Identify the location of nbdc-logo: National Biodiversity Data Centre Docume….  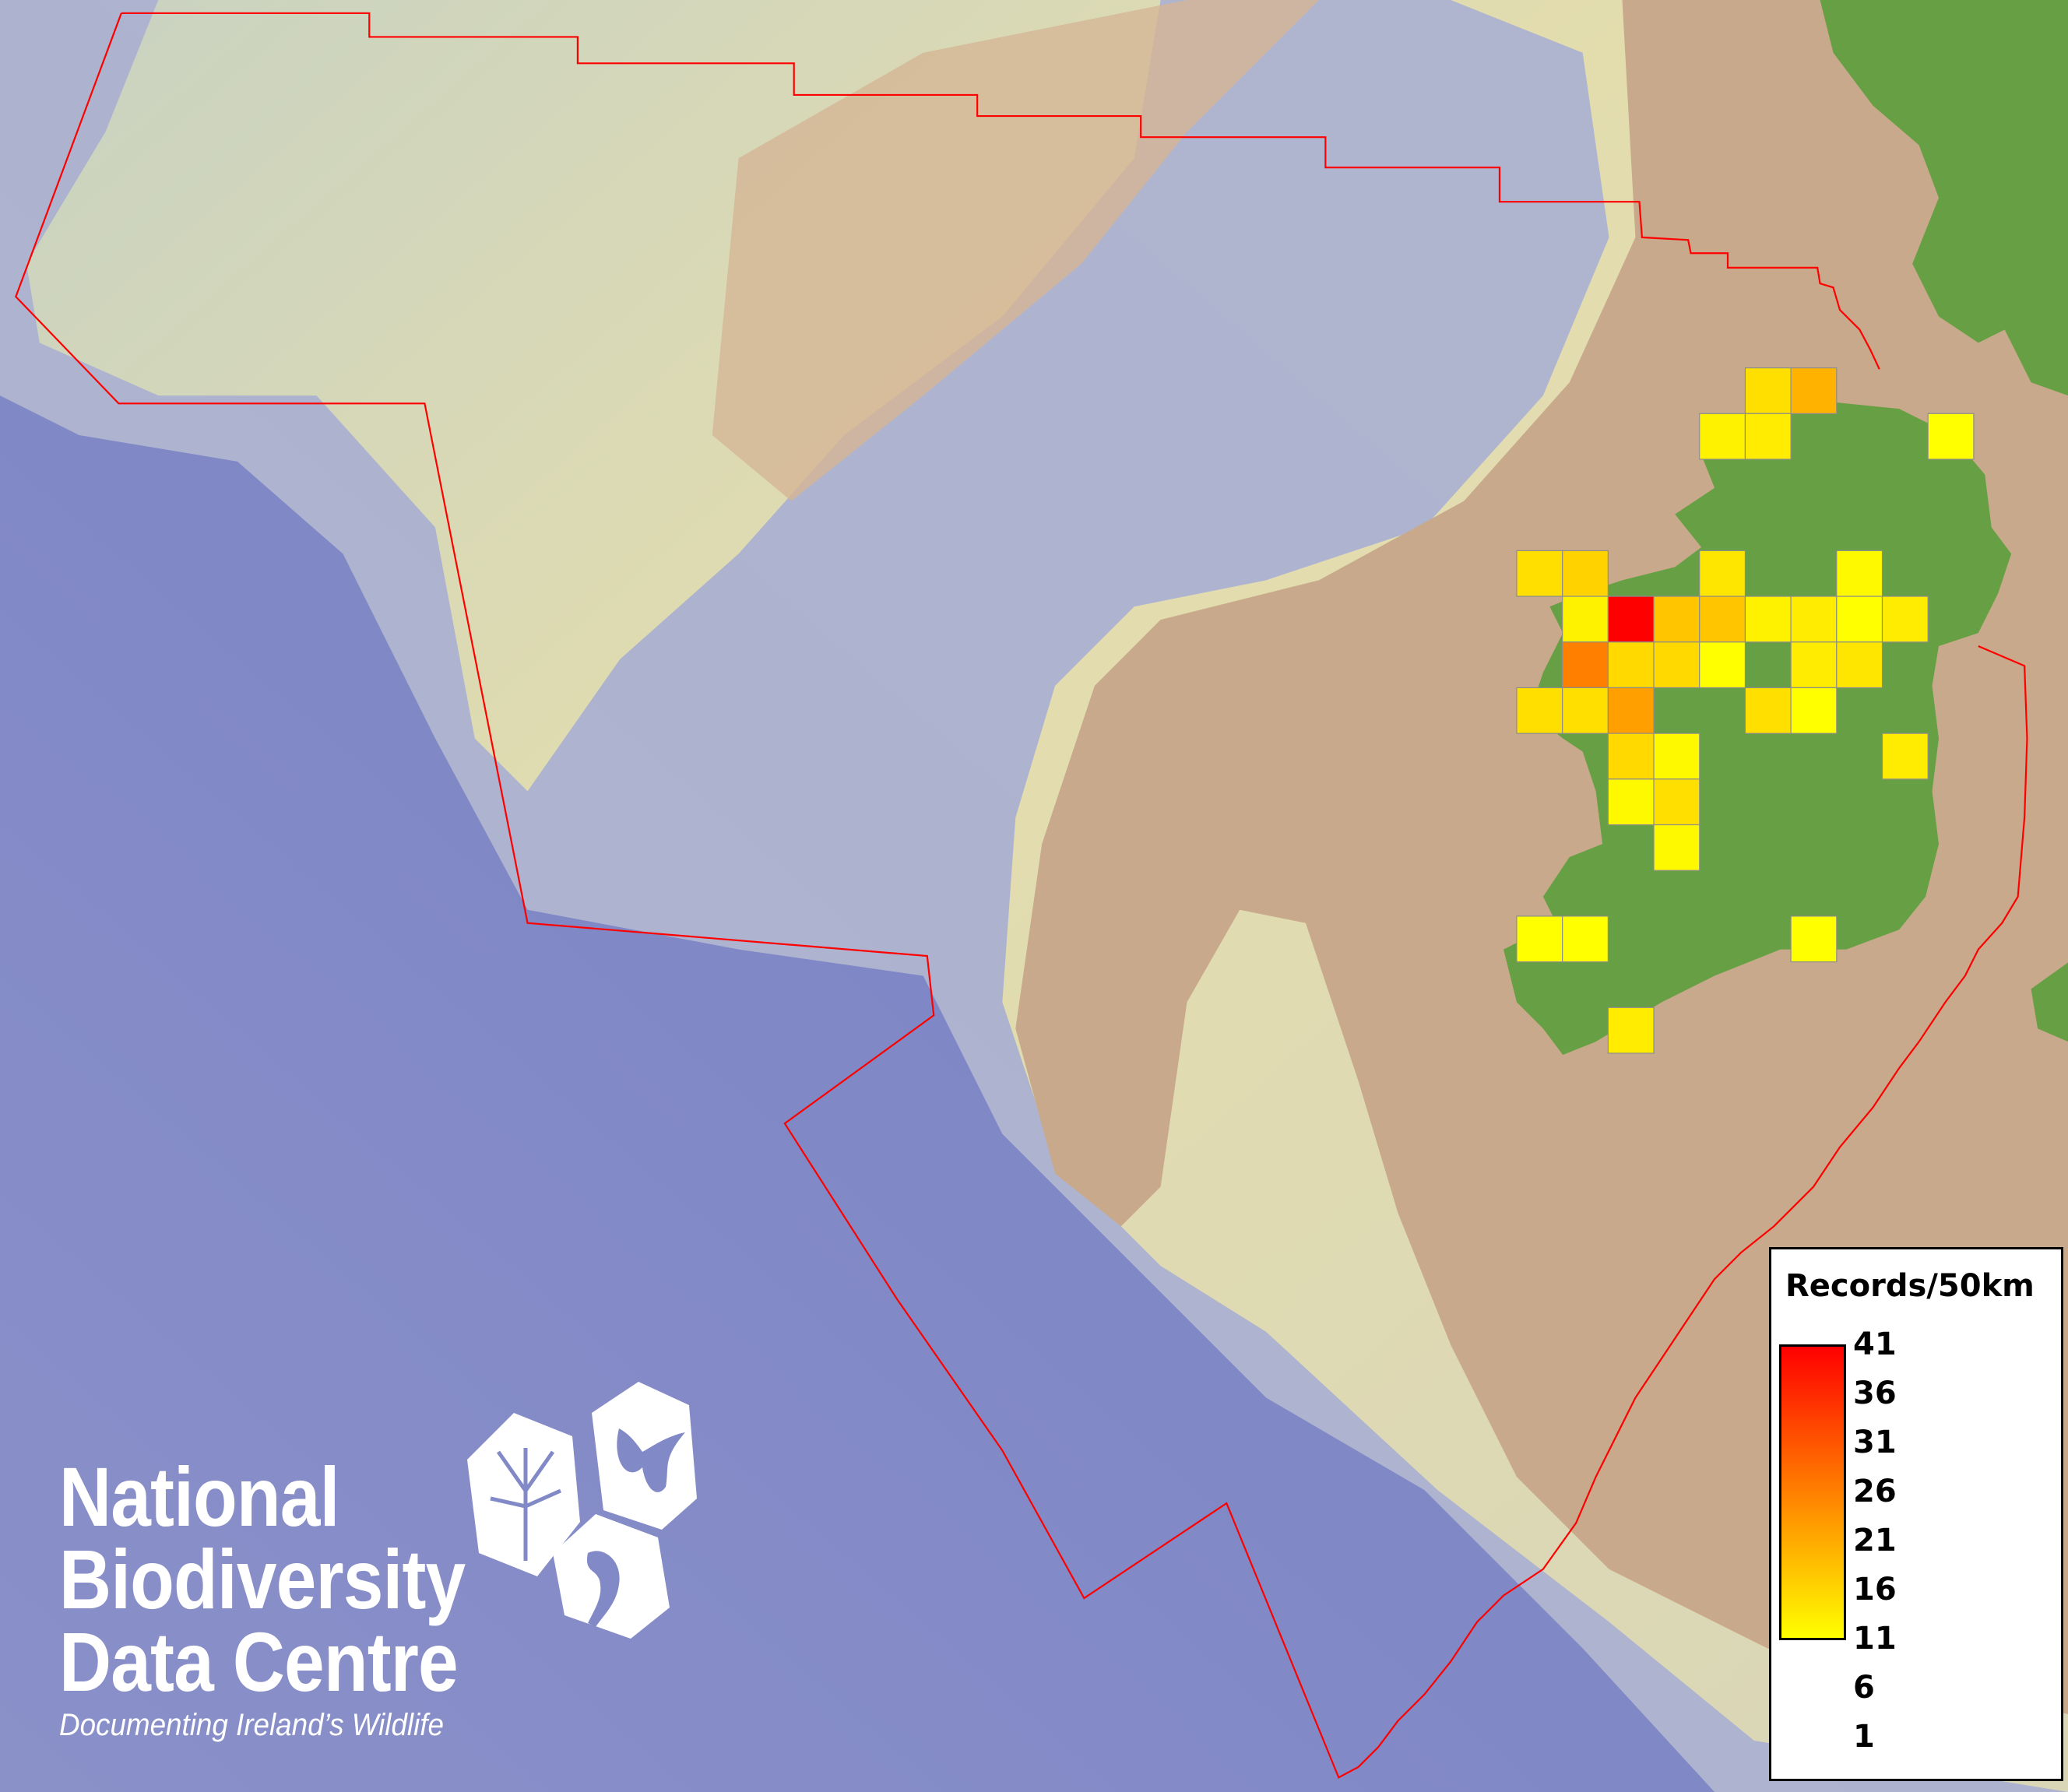
(295, 1596).